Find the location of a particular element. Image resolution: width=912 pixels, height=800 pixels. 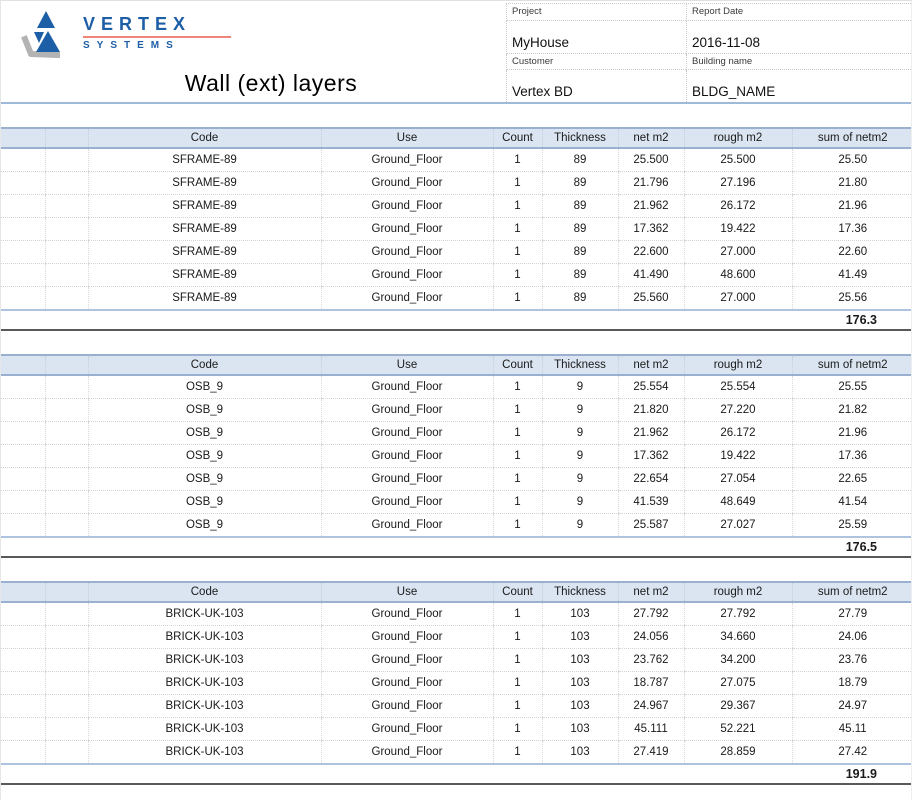

table-cell: 27.792 is located at coordinates (737, 614).